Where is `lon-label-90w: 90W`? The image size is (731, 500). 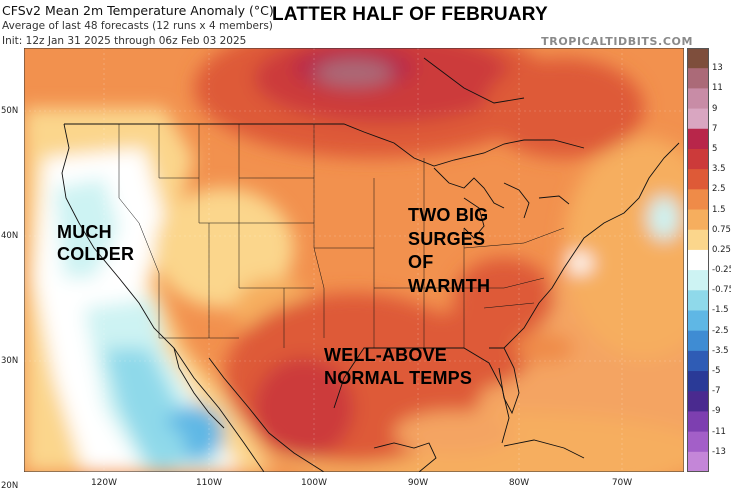 lon-label-90w: 90W is located at coordinates (418, 483).